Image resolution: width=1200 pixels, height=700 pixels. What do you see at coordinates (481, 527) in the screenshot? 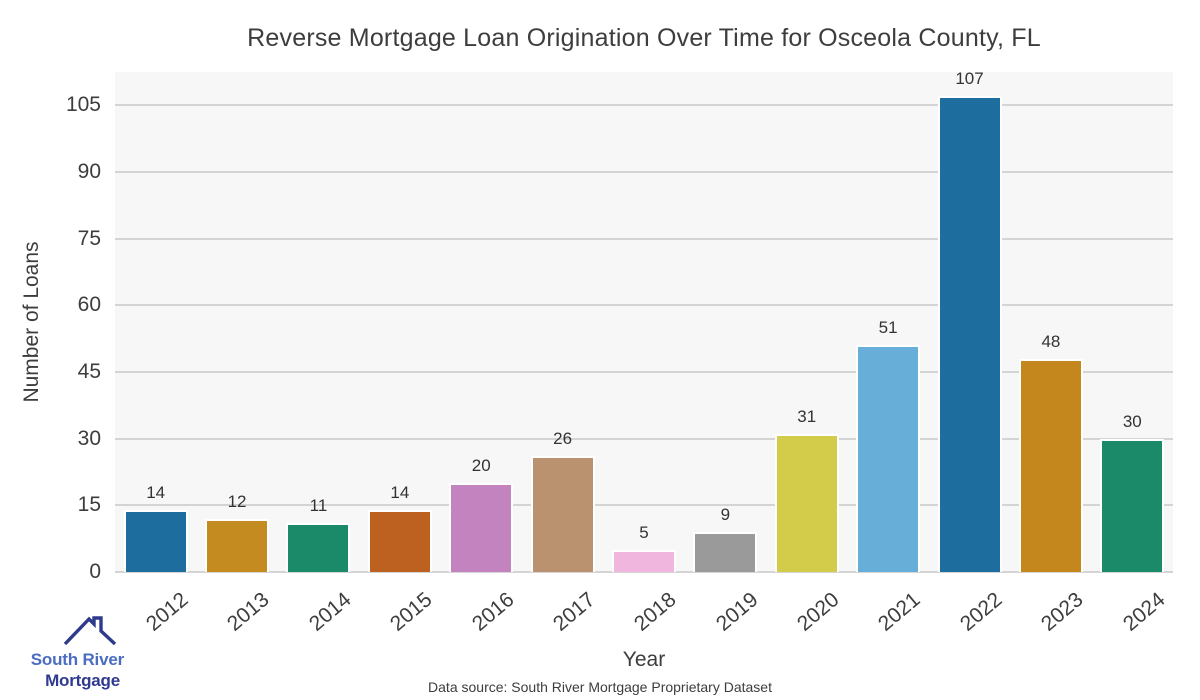
I see `bar-2016` at bounding box center [481, 527].